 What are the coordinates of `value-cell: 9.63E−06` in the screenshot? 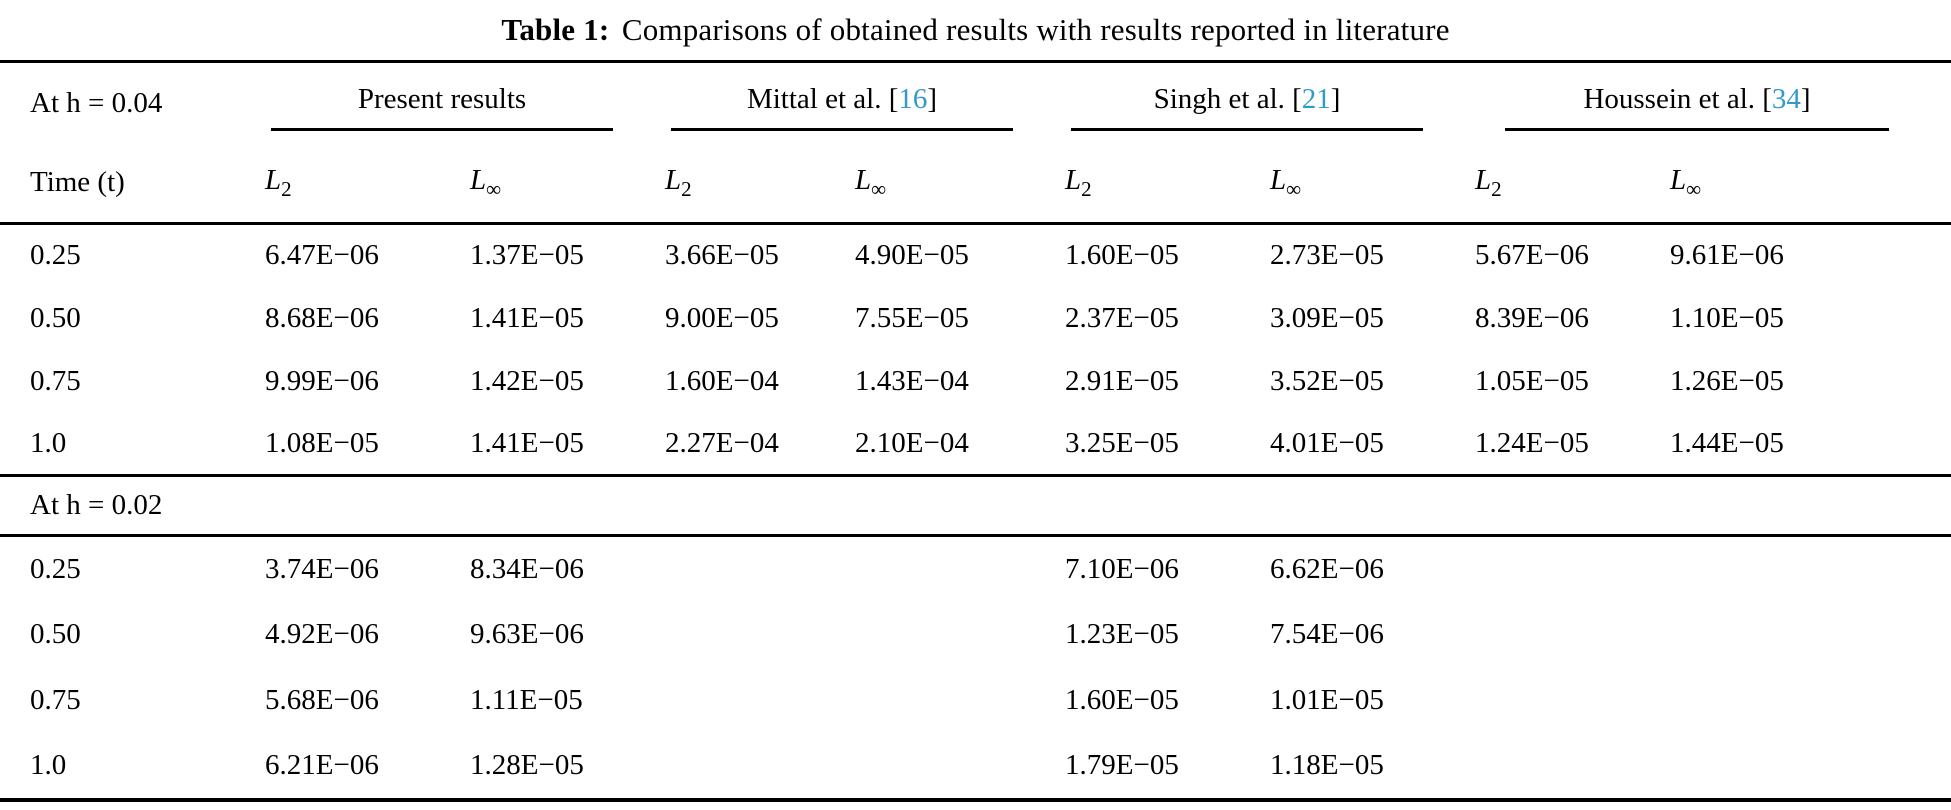 It's located at (527, 634).